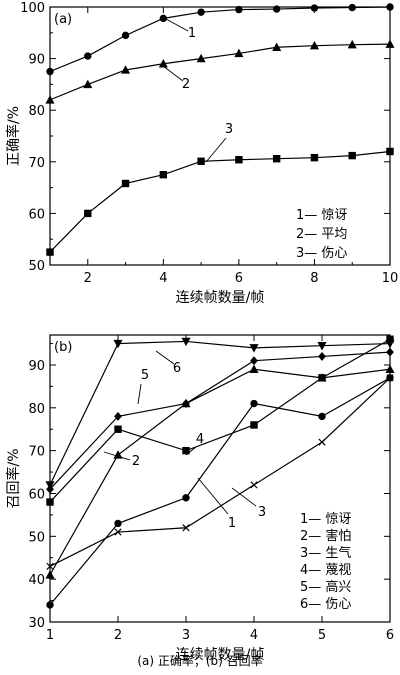  What do you see at coordinates (325, 604) in the screenshot?
I see `legend-entry: 6— 伤心` at bounding box center [325, 604].